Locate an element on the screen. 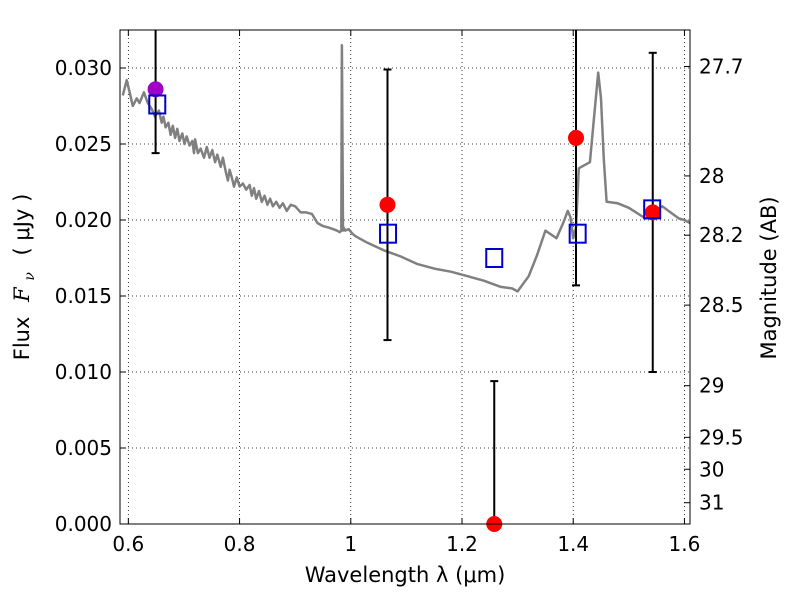 The image size is (800, 600). right-tick-label: 28.5 is located at coordinates (721, 305).